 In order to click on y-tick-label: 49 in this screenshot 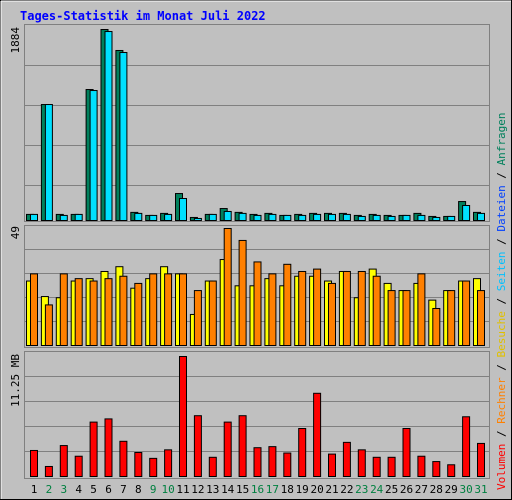, I will do `click(15, 232)`.